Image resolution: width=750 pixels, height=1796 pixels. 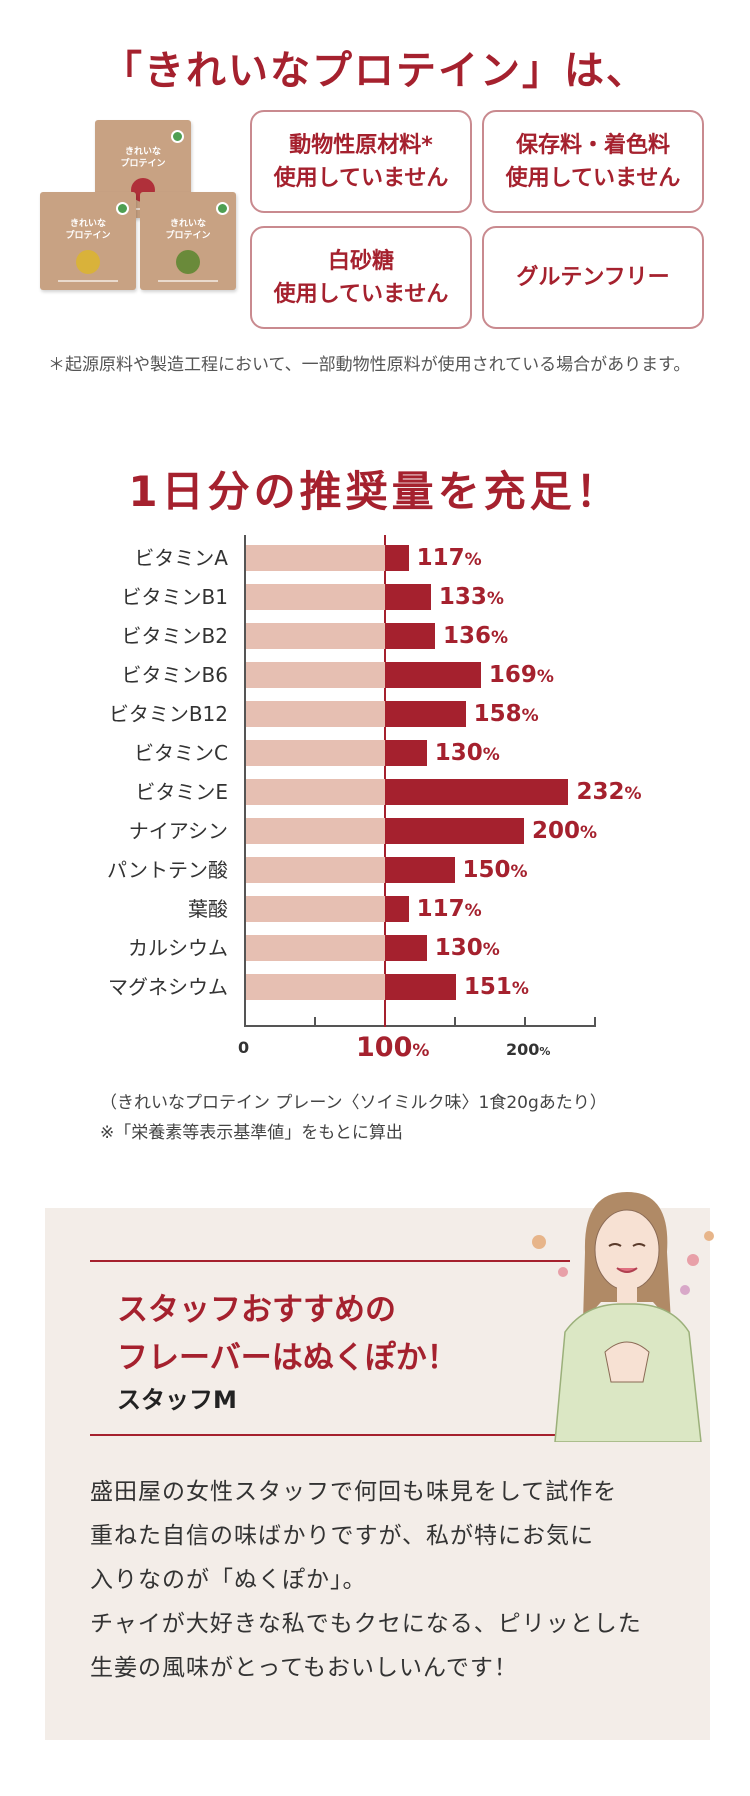 I want to click on staff-illustration, so click(x=623, y=1317).